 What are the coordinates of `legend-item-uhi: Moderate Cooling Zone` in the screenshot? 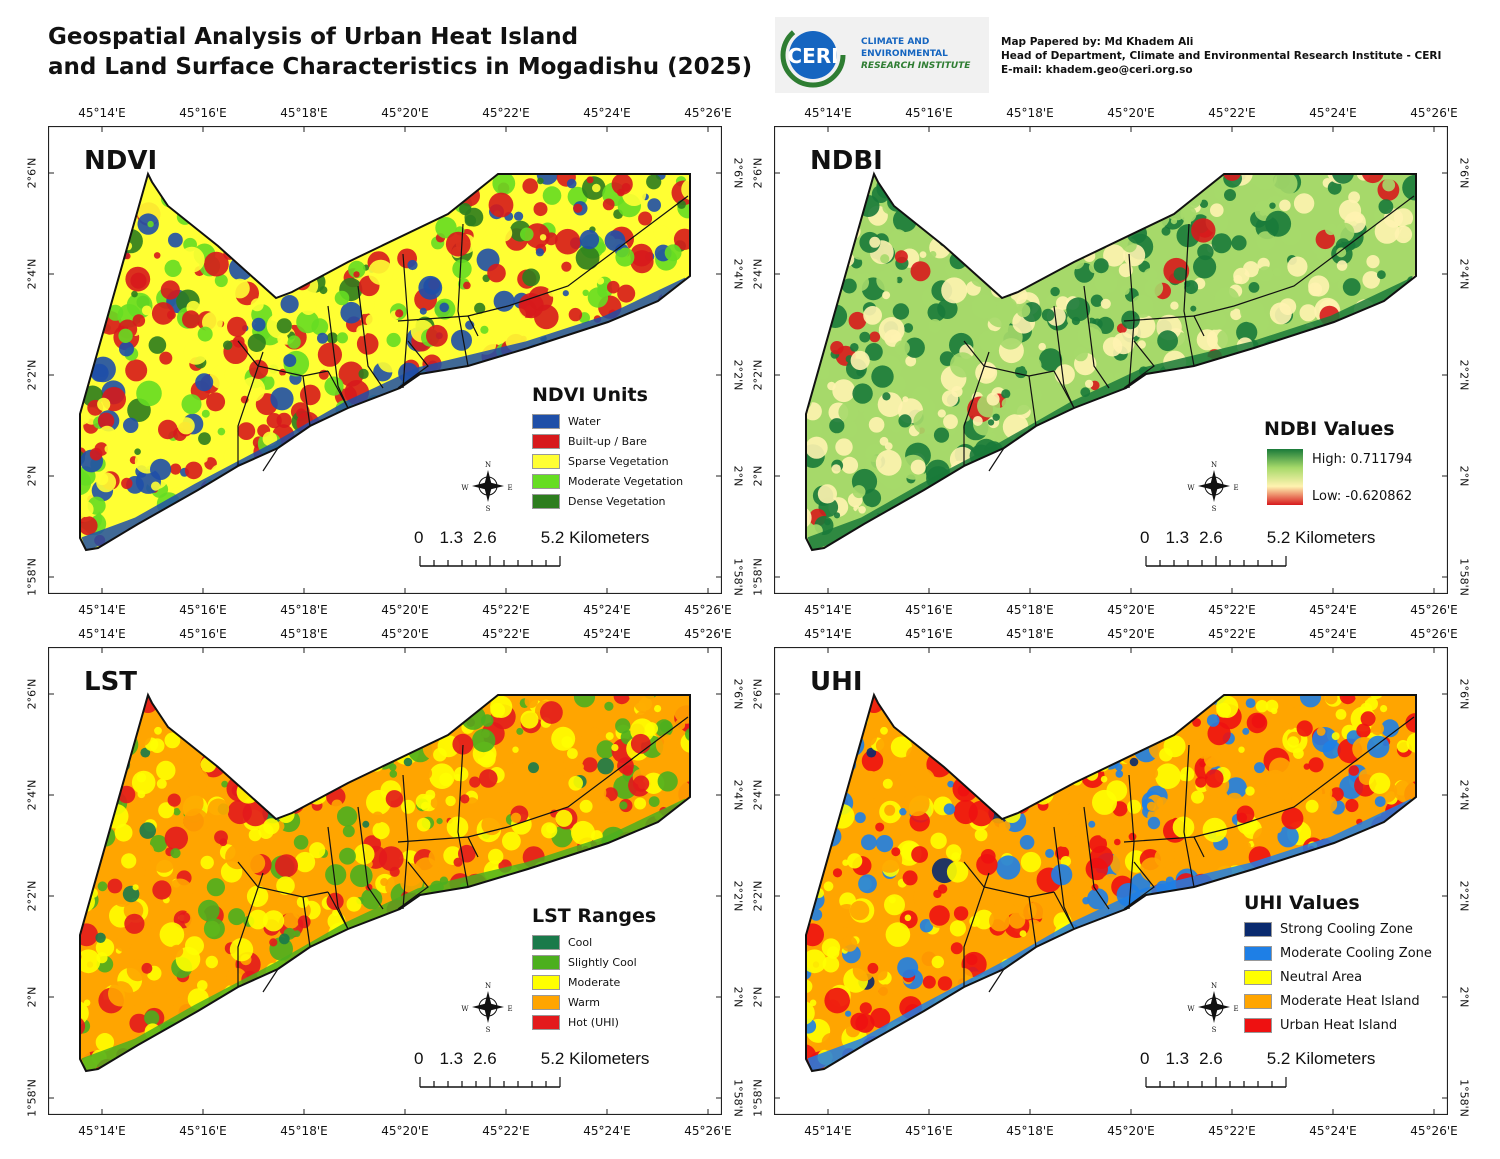 It's located at (1338, 953).